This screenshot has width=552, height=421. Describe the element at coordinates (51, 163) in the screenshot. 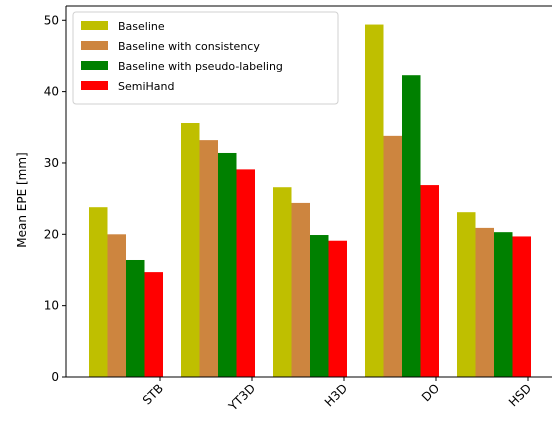

I see `y-tick-label-30: 30` at that location.